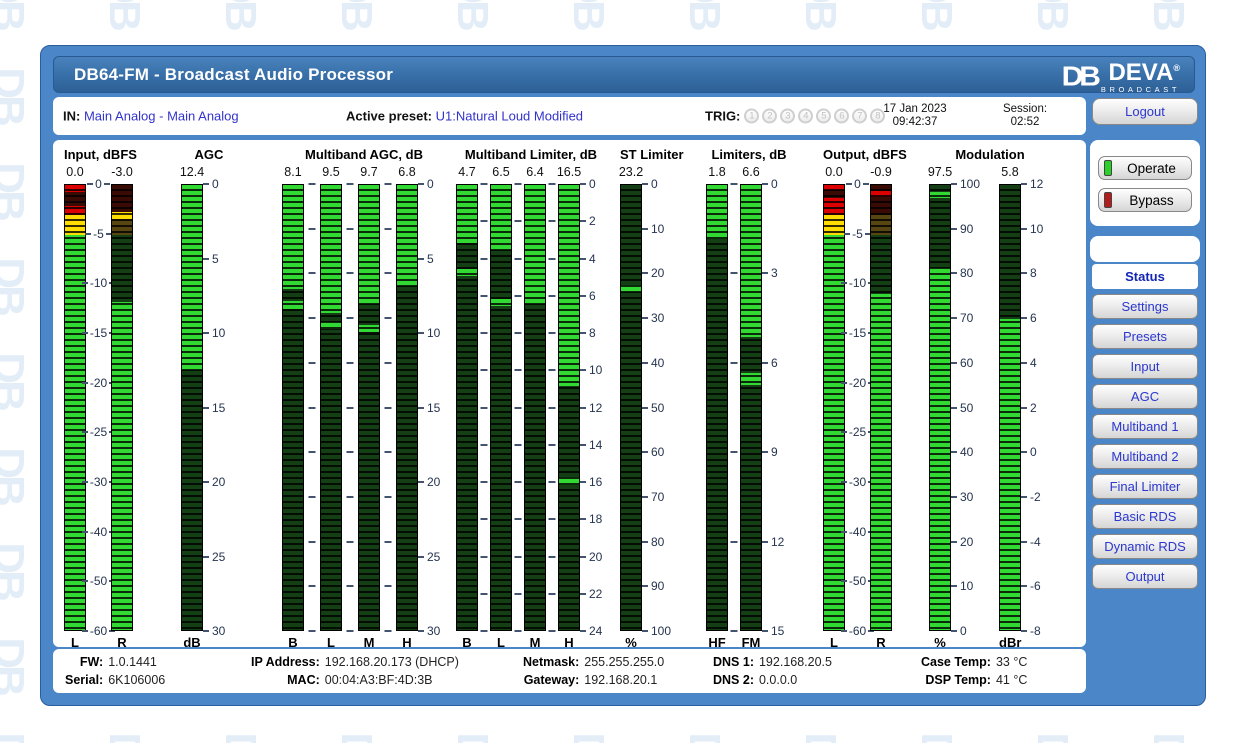  Describe the element at coordinates (788, 116) in the screenshot. I see `trig-button-3: 3` at that location.